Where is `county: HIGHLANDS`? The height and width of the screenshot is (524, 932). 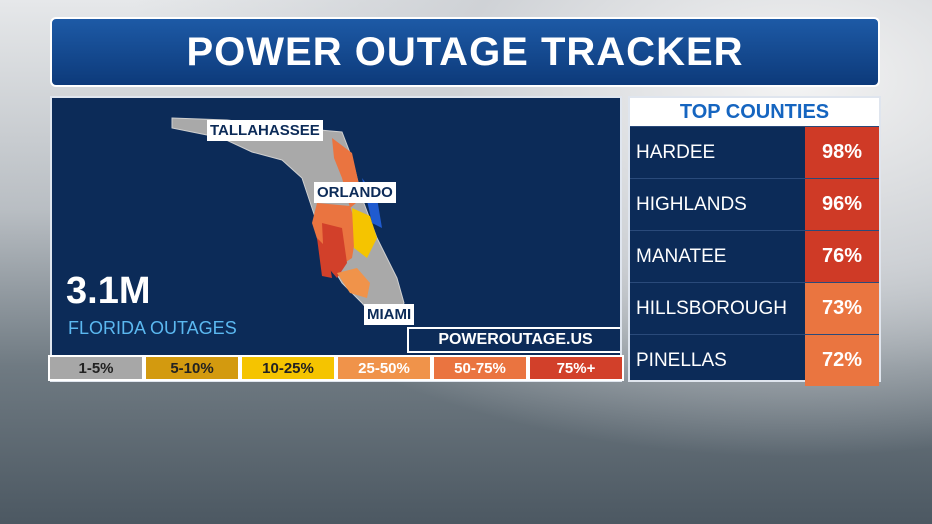 county: HIGHLANDS is located at coordinates (691, 204).